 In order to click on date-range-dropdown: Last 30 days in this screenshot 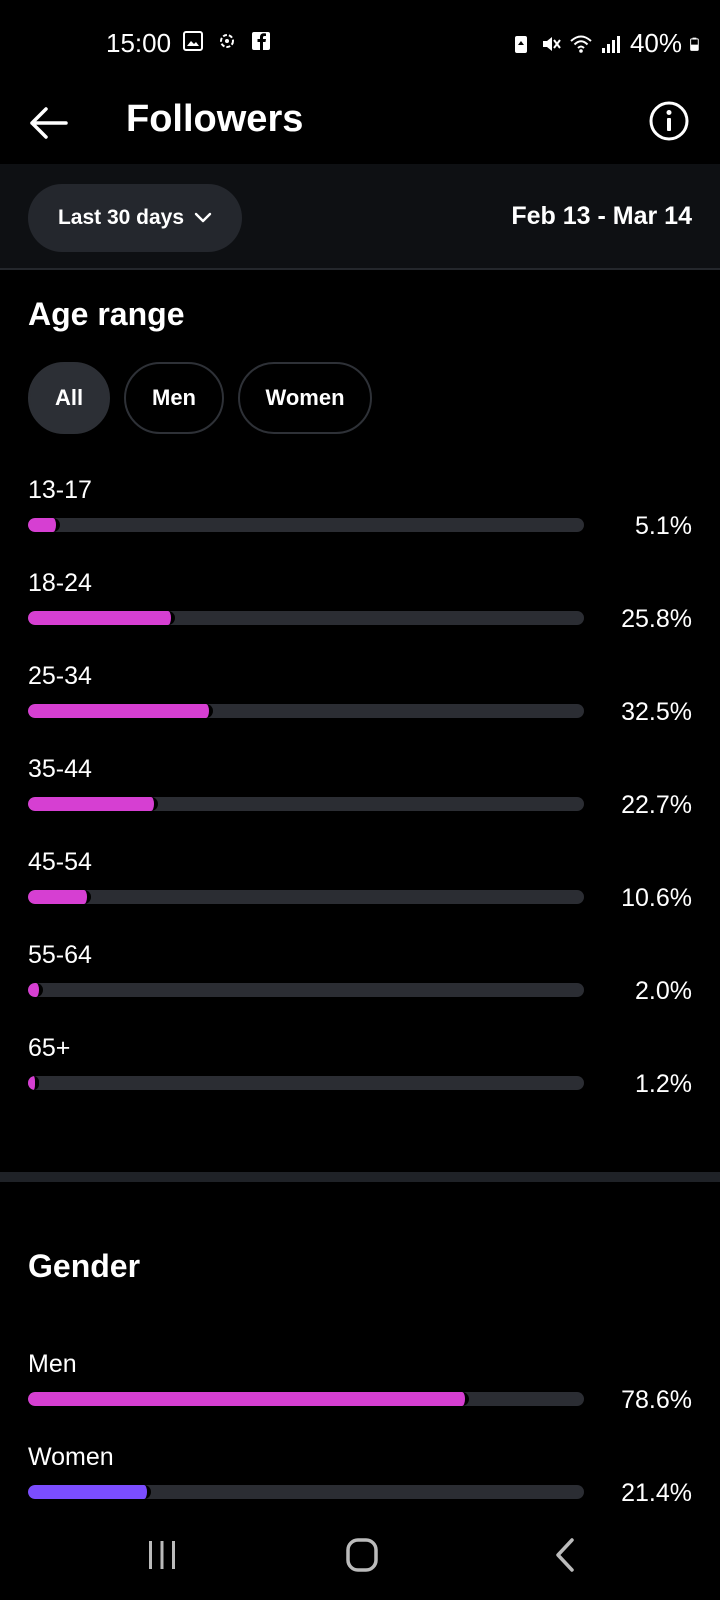, I will do `click(135, 218)`.